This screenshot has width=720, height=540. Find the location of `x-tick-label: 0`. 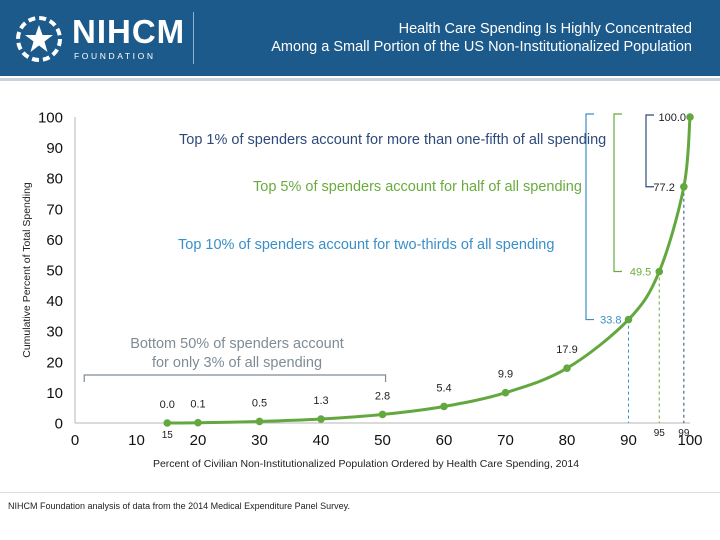

x-tick-label: 0 is located at coordinates (75, 440).